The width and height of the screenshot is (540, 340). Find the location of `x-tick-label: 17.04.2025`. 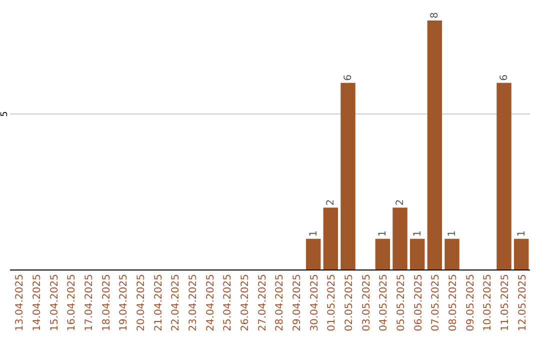

x-tick-label: 17.04.2025 is located at coordinates (89, 303).